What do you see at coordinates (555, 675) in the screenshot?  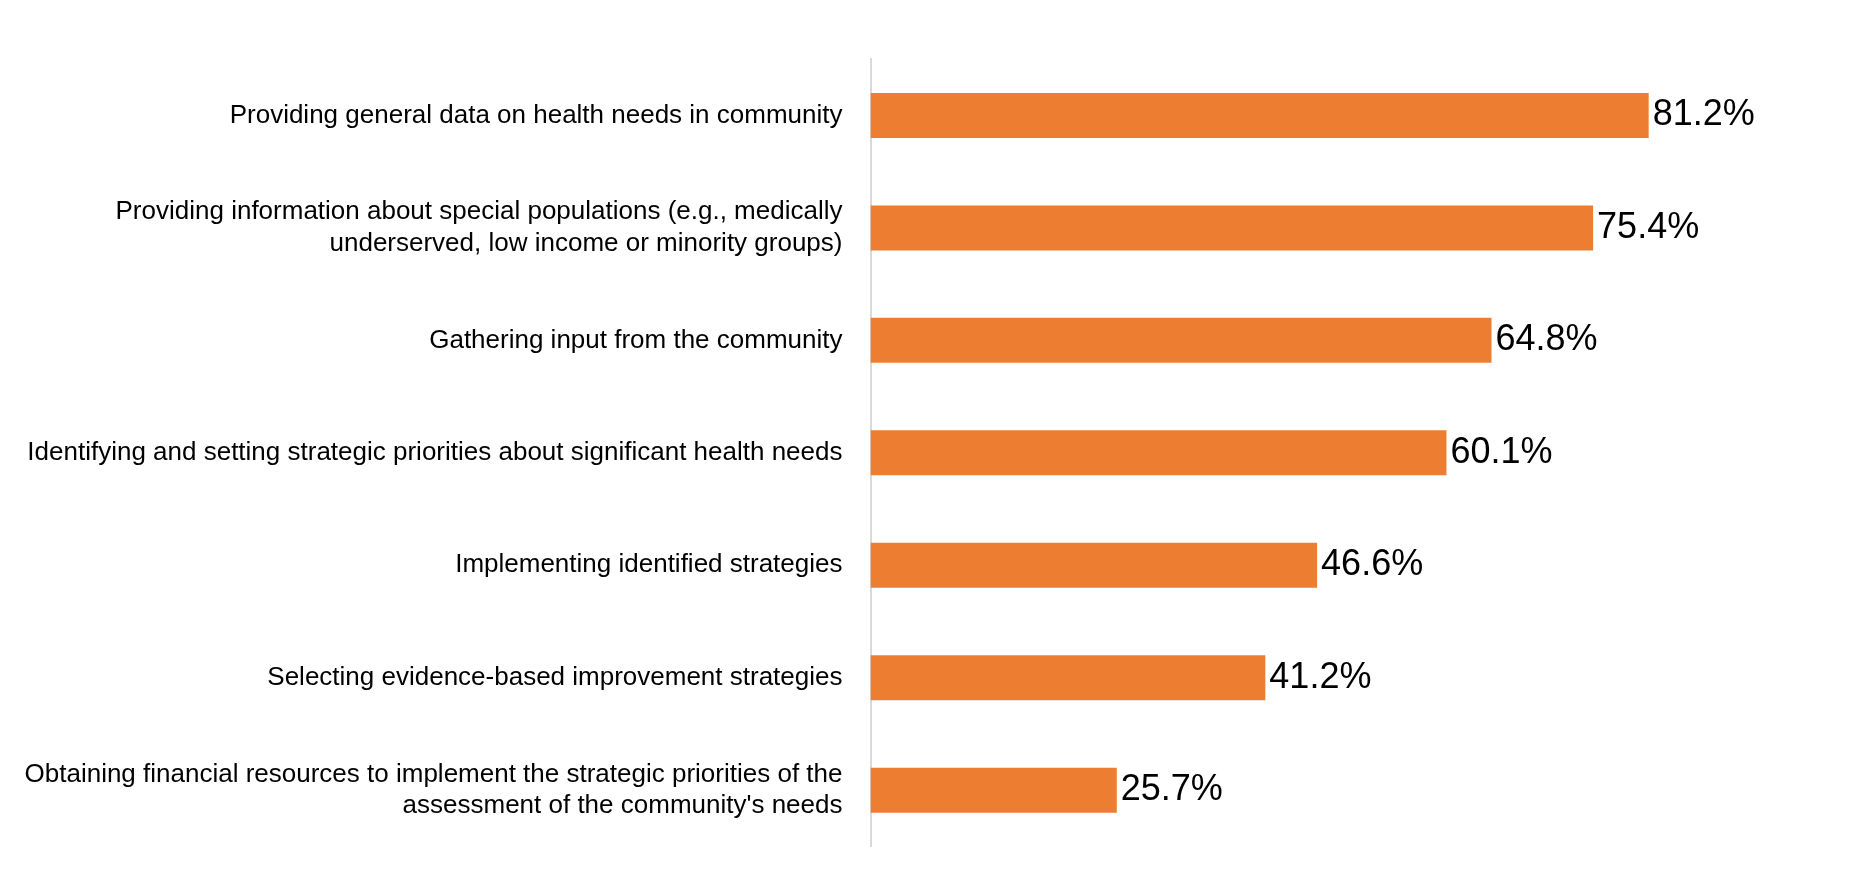 I see `y-tick-label: Selecting evidence-based improvement strategies` at bounding box center [555, 675].